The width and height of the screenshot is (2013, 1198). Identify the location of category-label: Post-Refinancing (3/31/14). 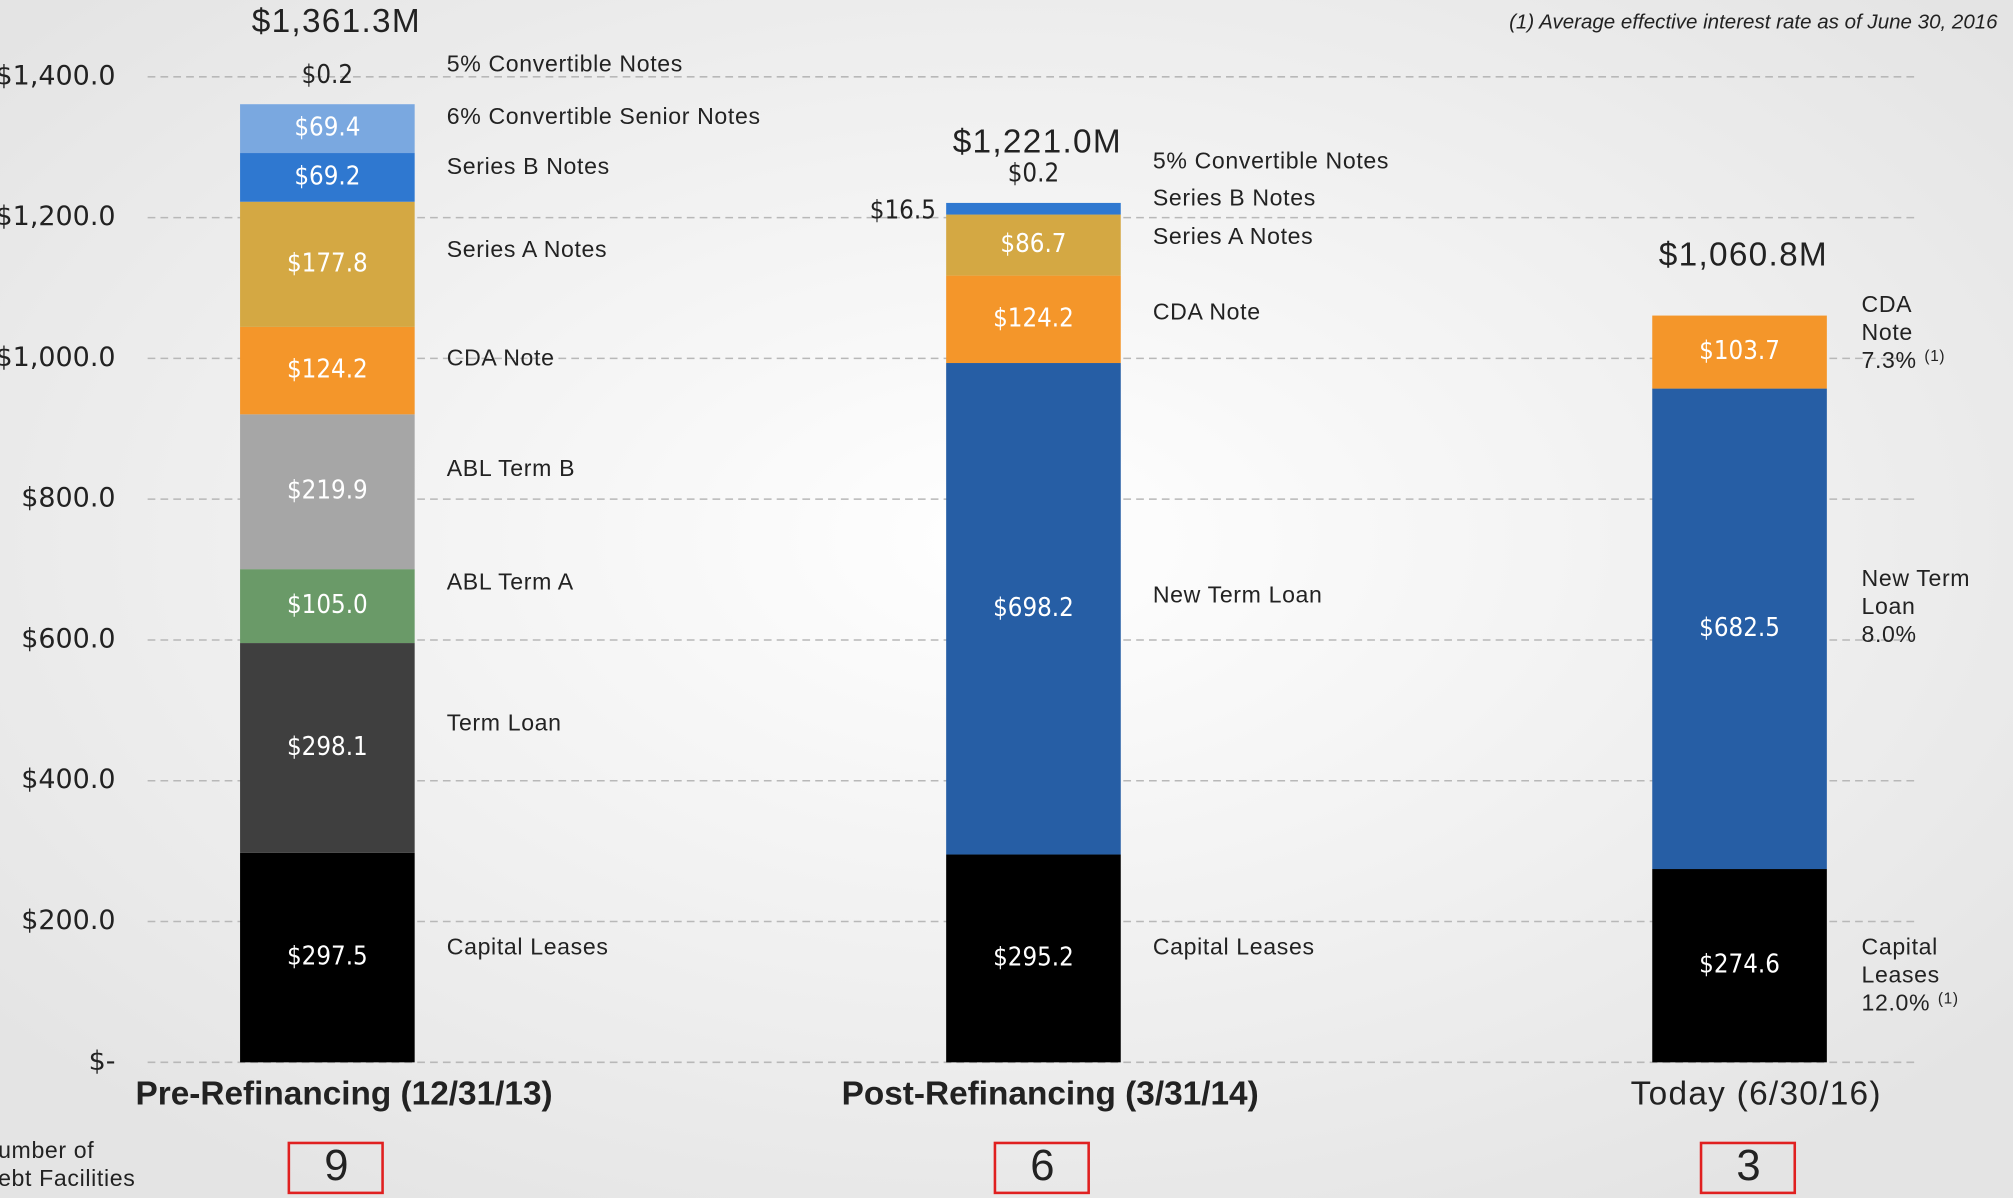
(1050, 1093).